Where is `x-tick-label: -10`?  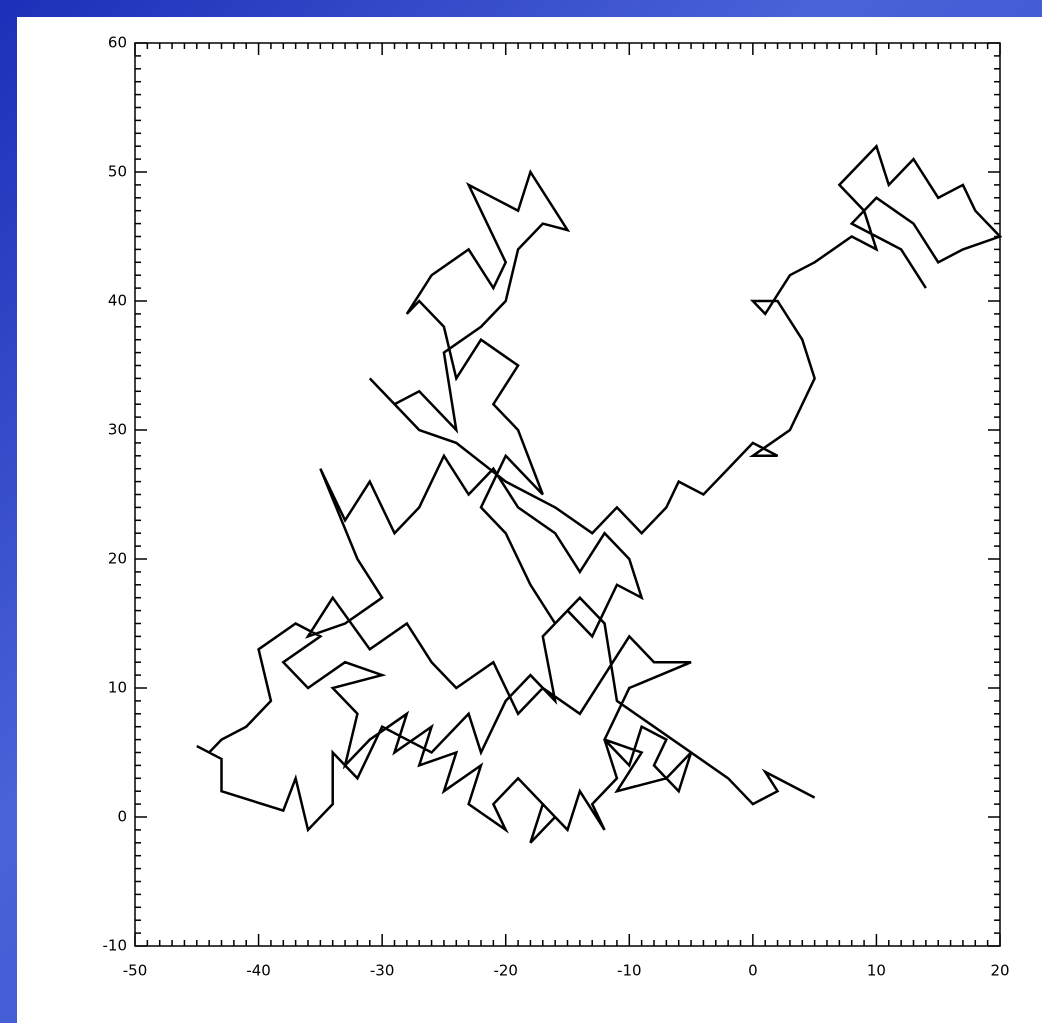
x-tick-label: -10 is located at coordinates (629, 971).